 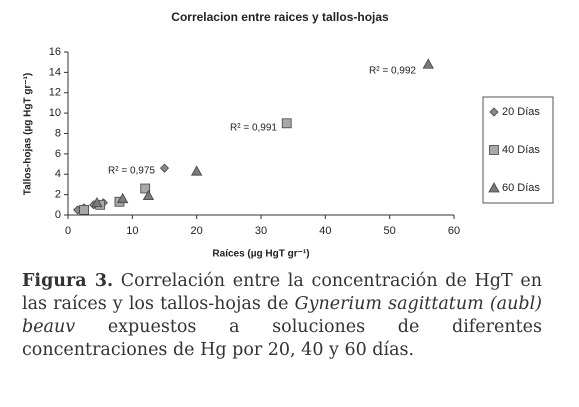 What do you see at coordinates (261, 231) in the screenshot?
I see `x-tick-label: 30` at bounding box center [261, 231].